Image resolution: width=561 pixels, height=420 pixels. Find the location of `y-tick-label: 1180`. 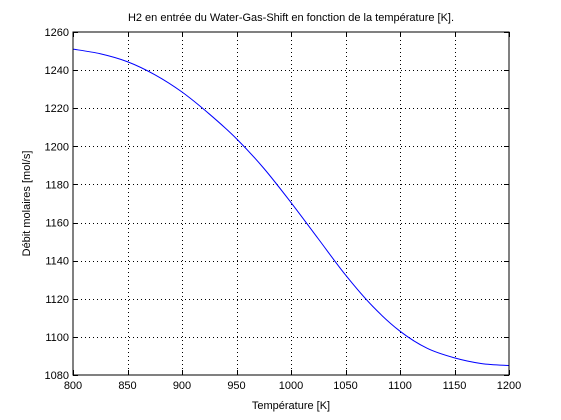

y-tick-label: 1180 is located at coordinates (57, 185).